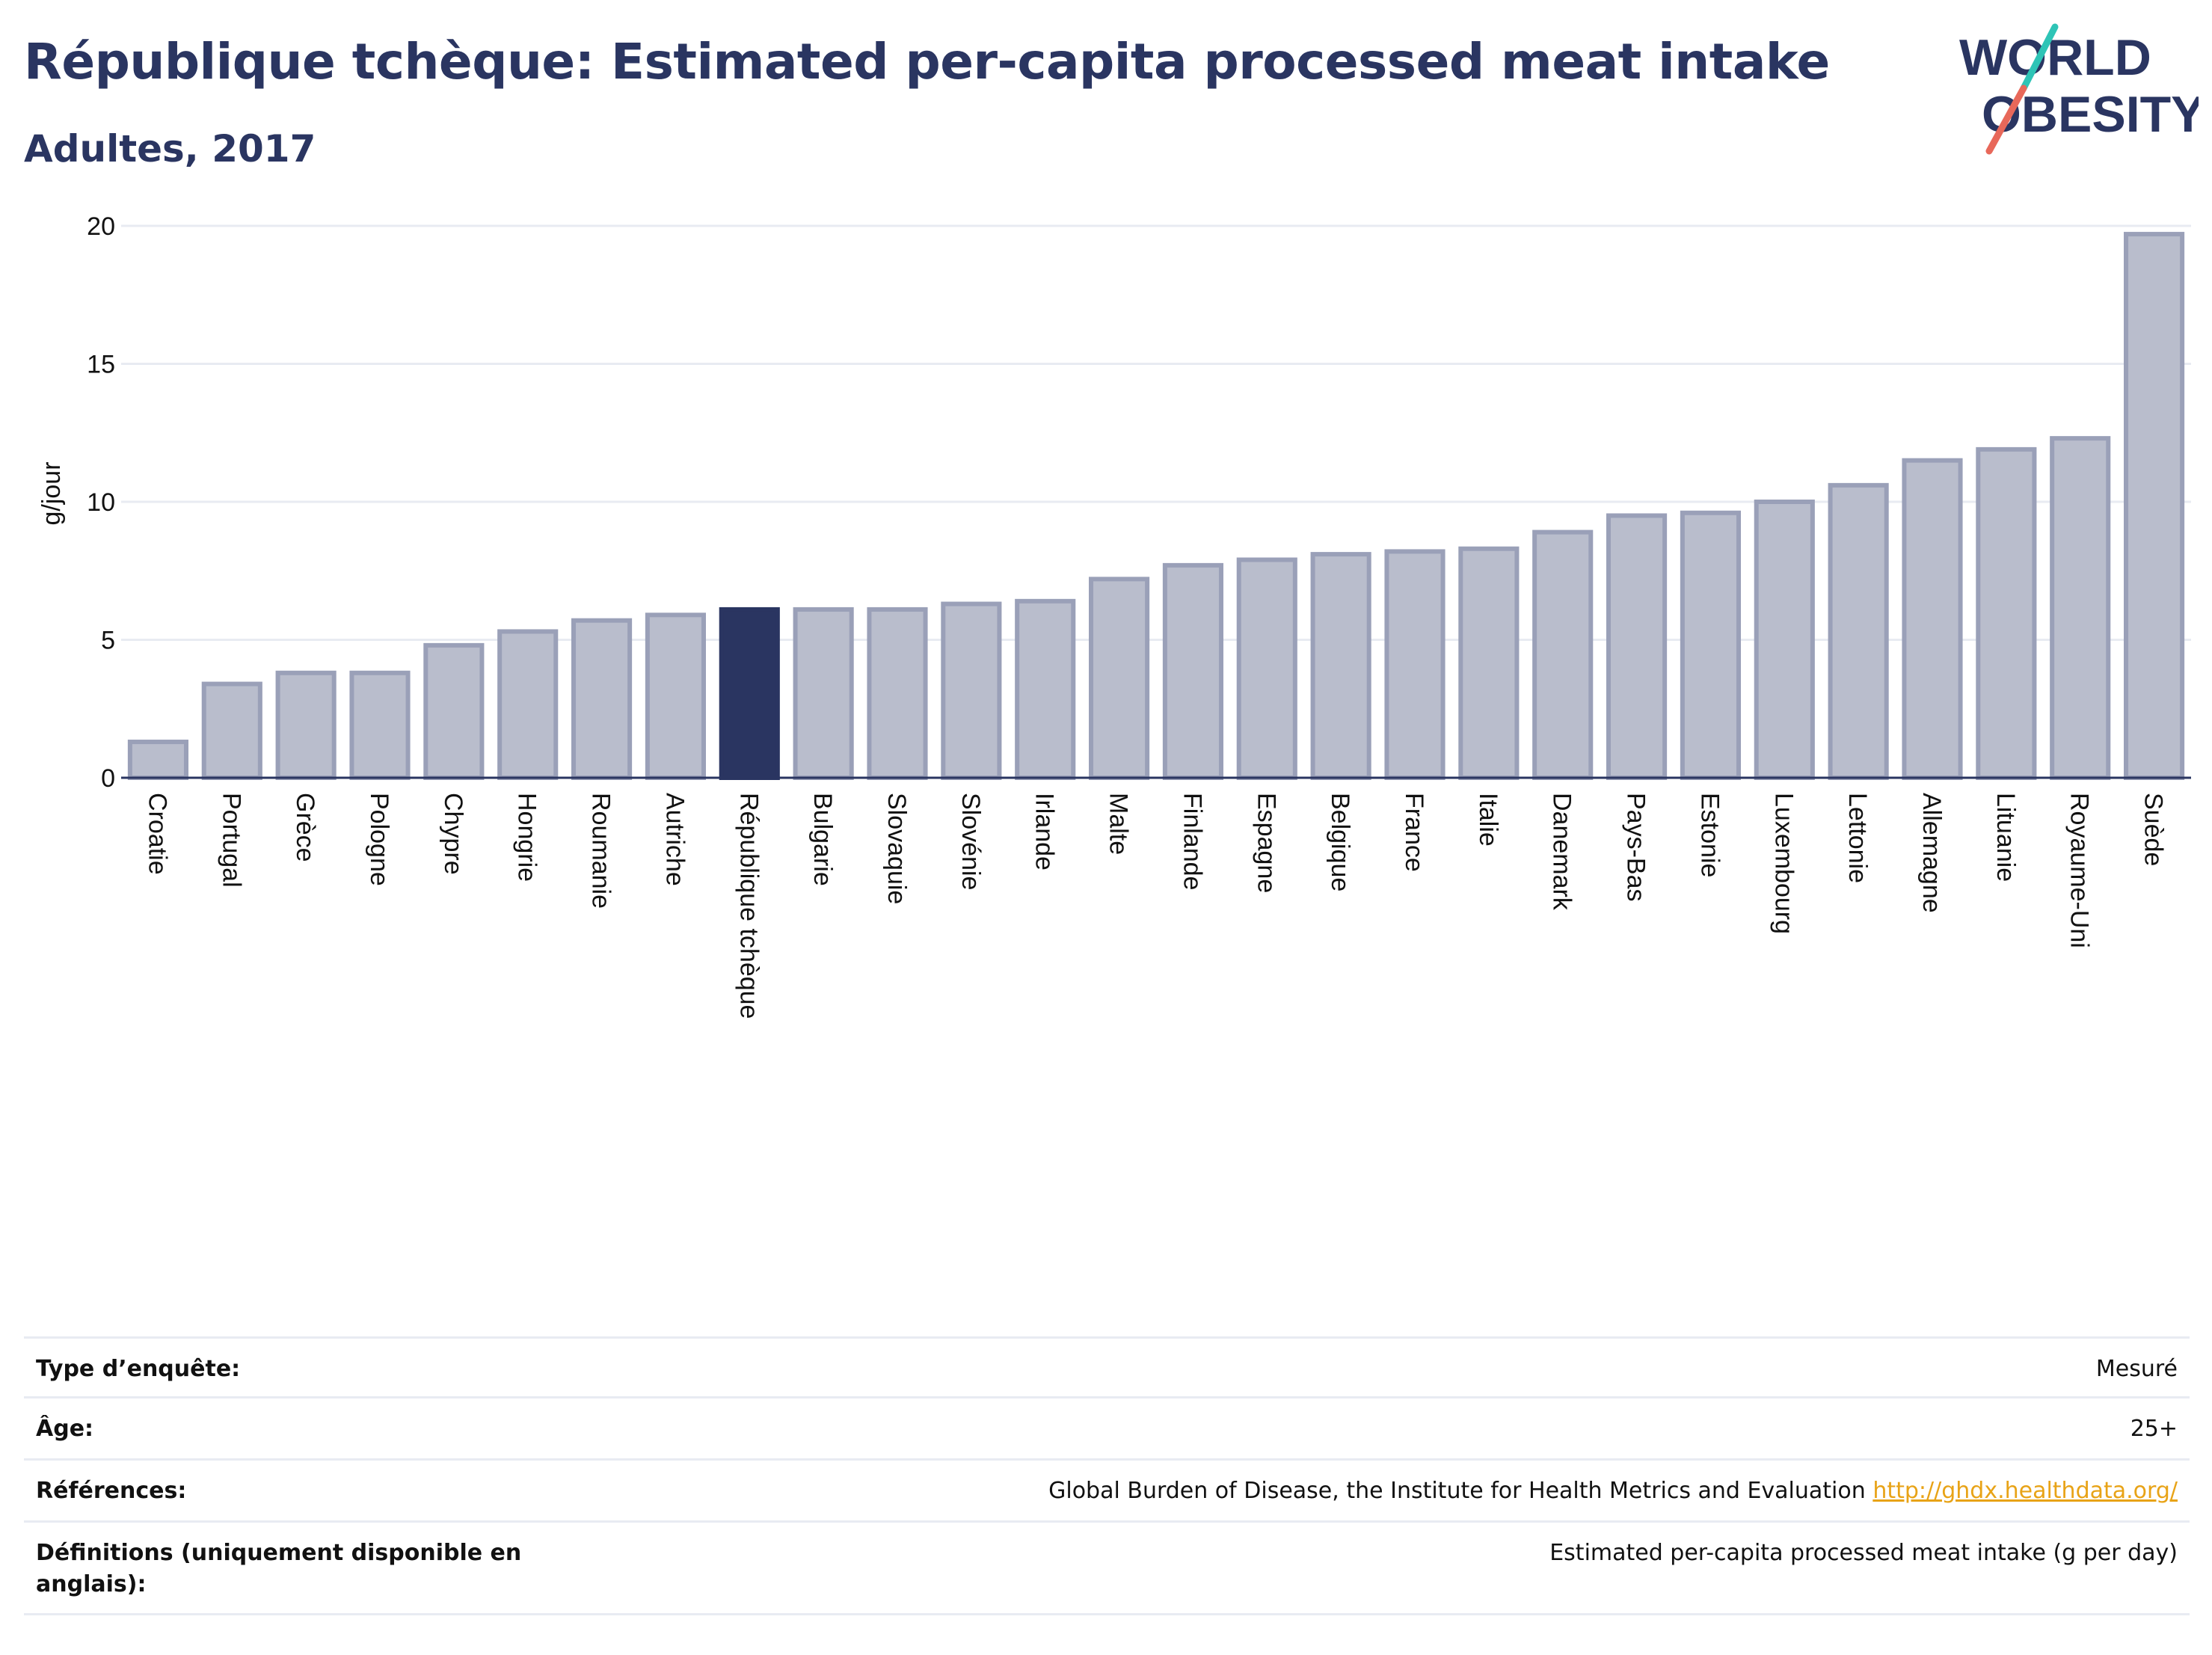 This screenshot has height=1655, width=2212. What do you see at coordinates (170, 149) in the screenshot?
I see `page-subtitle: Adultes, 2017` at bounding box center [170, 149].